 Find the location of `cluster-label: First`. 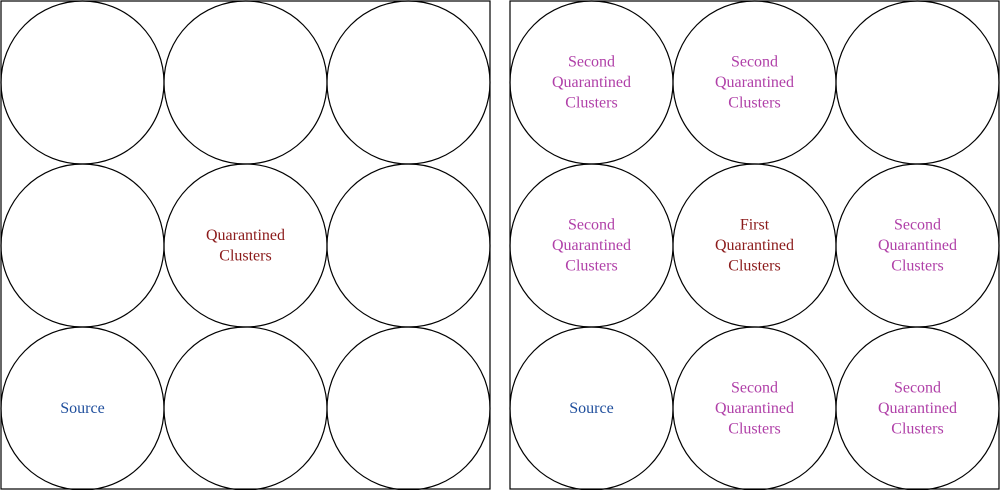

cluster-label: First is located at coordinates (755, 225).